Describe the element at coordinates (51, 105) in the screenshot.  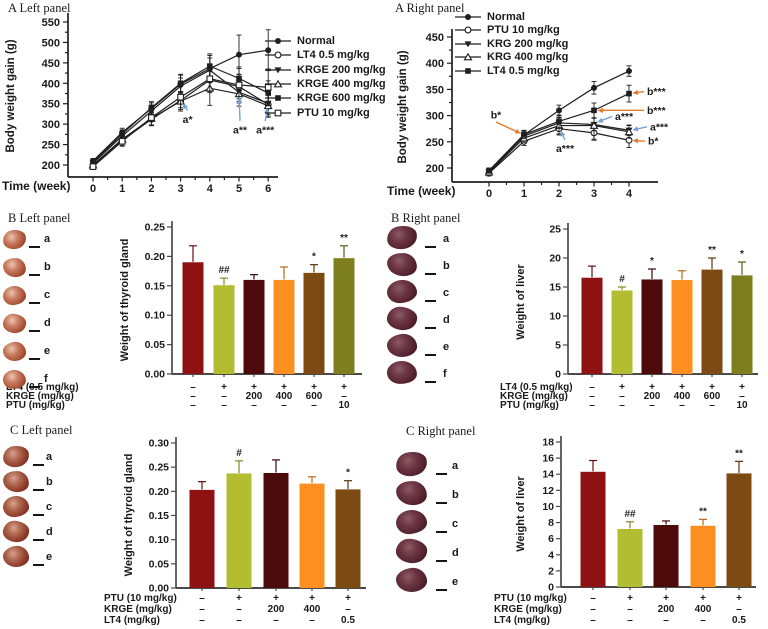
I see `y-tick-label: 350` at that location.